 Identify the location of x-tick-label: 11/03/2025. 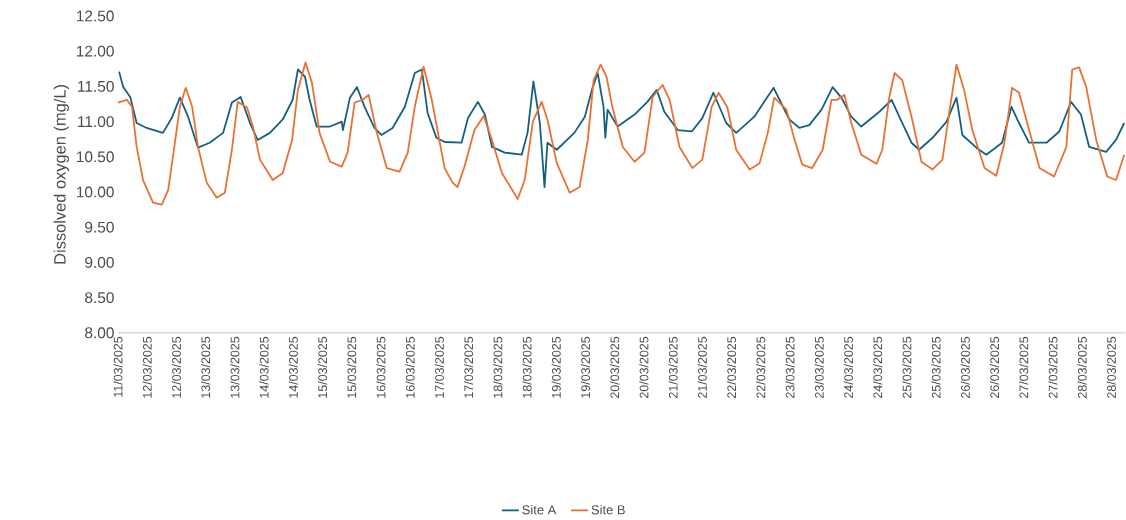
(118, 366).